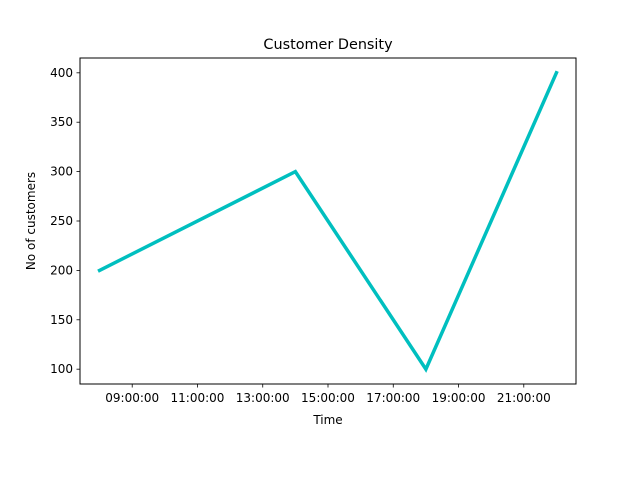  Describe the element at coordinates (61, 172) in the screenshot. I see `y-tick-label: 300` at that location.